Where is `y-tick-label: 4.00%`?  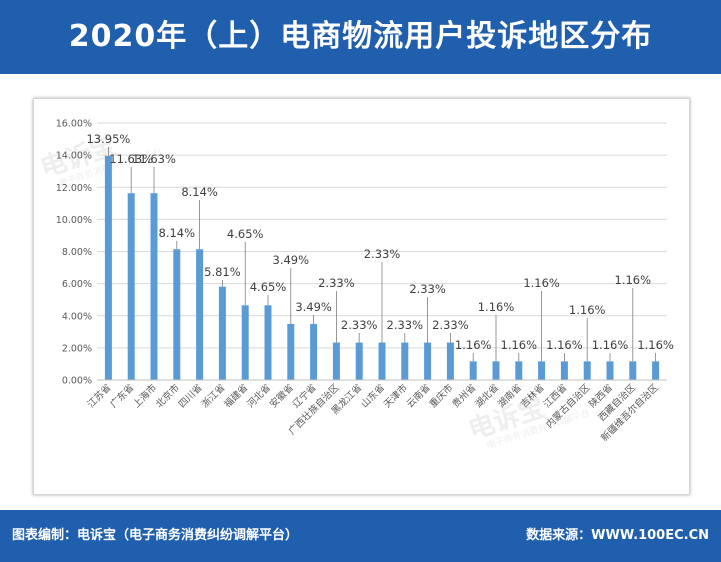
y-tick-label: 4.00% is located at coordinates (77, 316).